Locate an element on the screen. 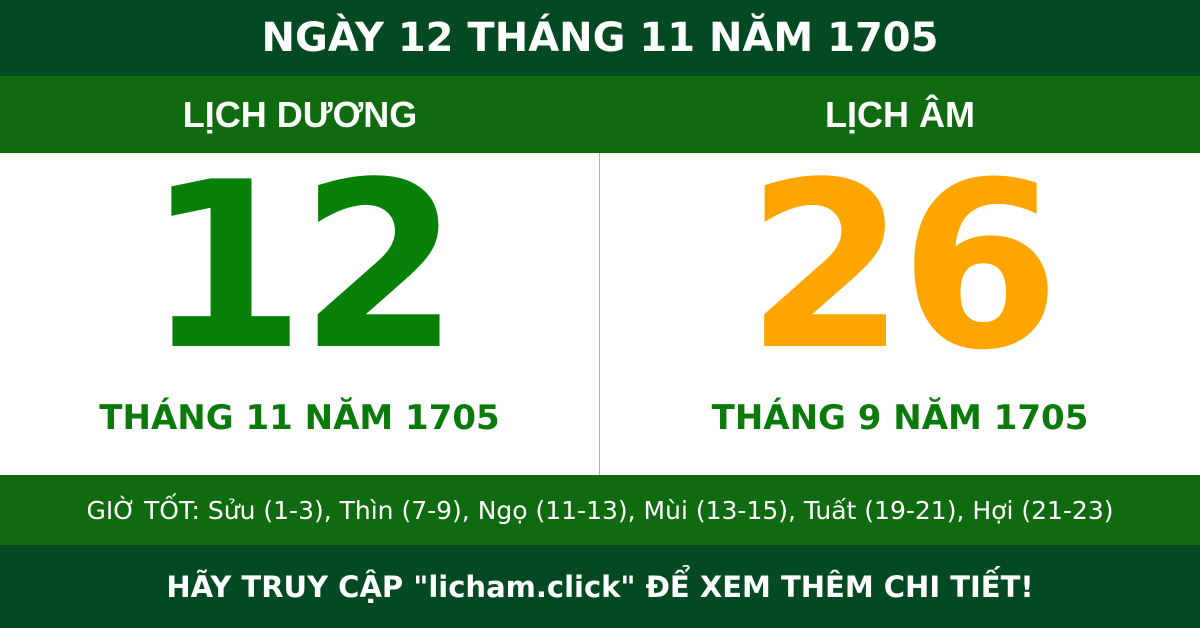  calendar-headers: LỊCH DƯƠNG LỊCH ÂM is located at coordinates (600, 114).